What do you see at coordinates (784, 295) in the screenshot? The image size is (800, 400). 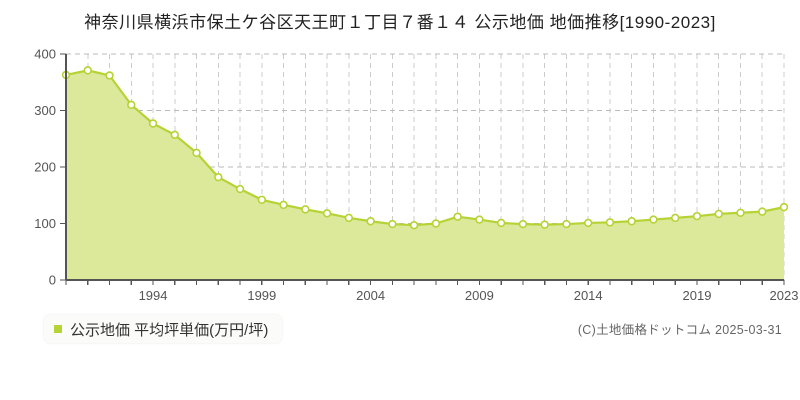 I see `svg-text: 2023` at bounding box center [784, 295].